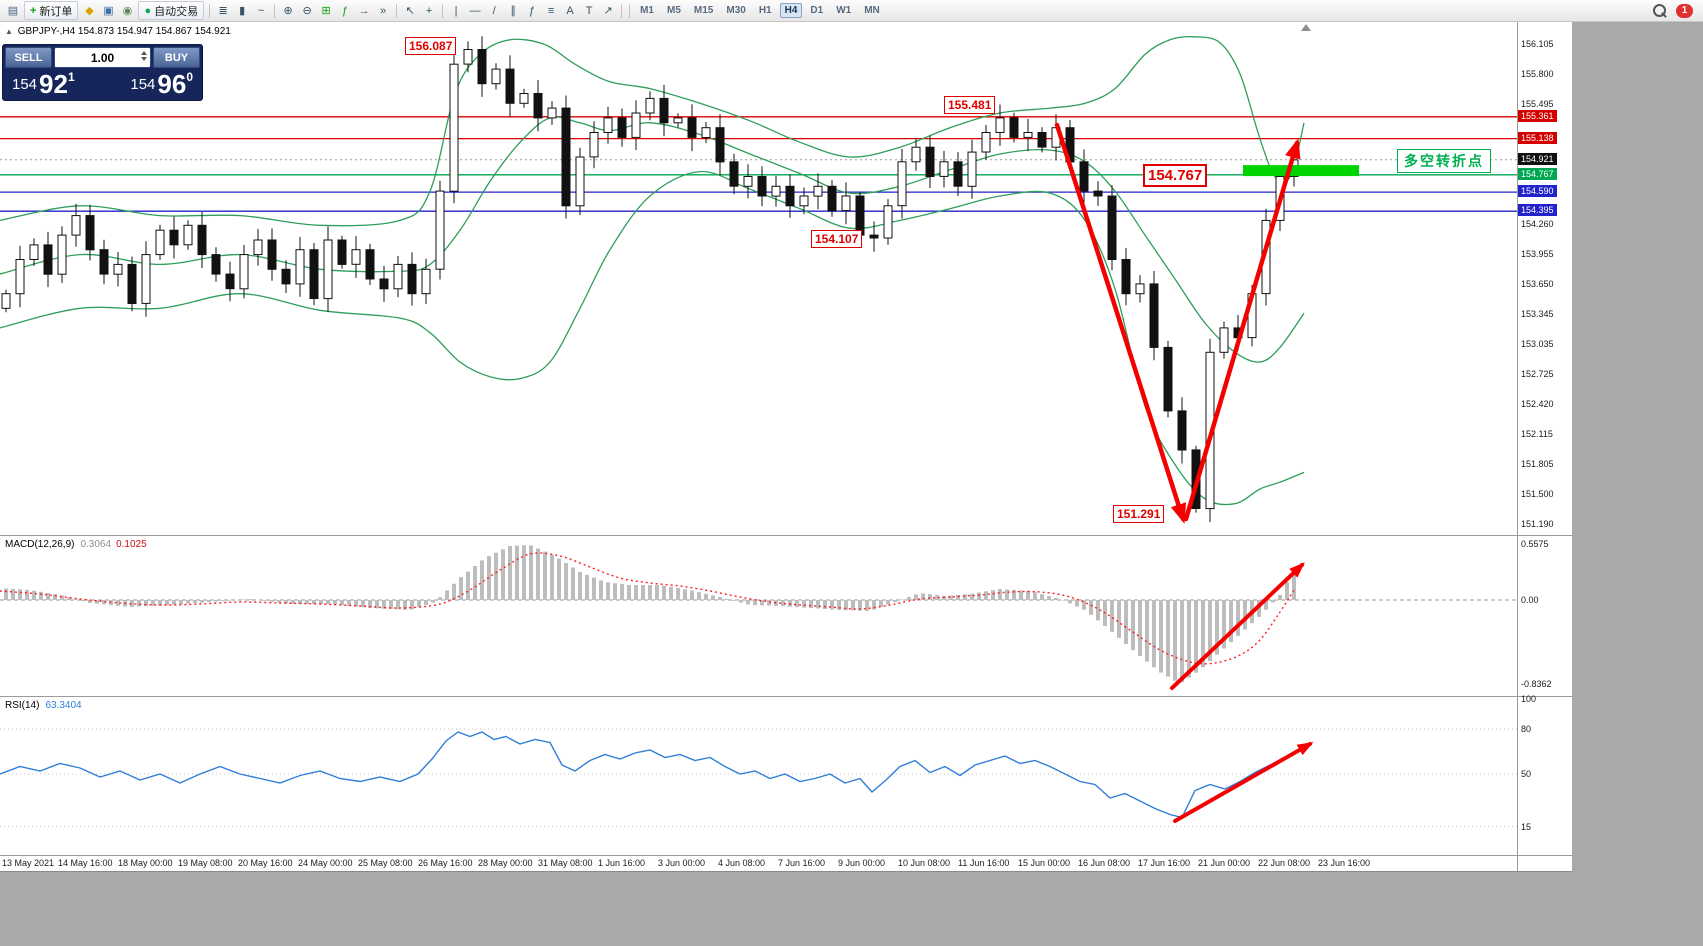 The width and height of the screenshot is (1703, 946). What do you see at coordinates (242, 11) in the screenshot?
I see `candlestick-chart-icon: ▮` at bounding box center [242, 11].